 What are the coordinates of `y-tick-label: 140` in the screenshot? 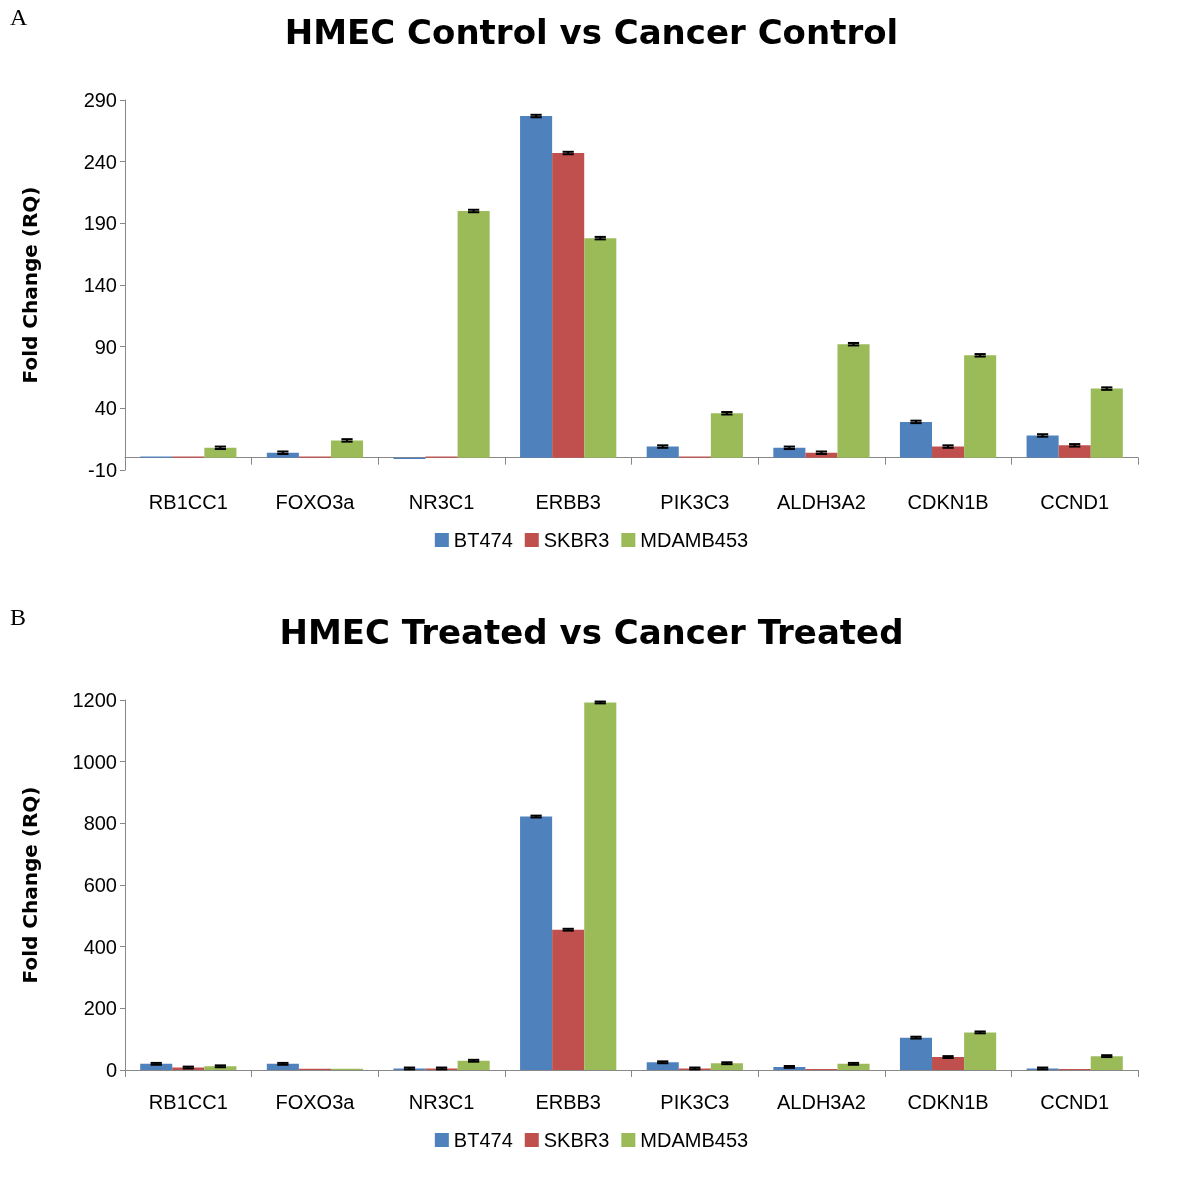 It's located at (100, 285).